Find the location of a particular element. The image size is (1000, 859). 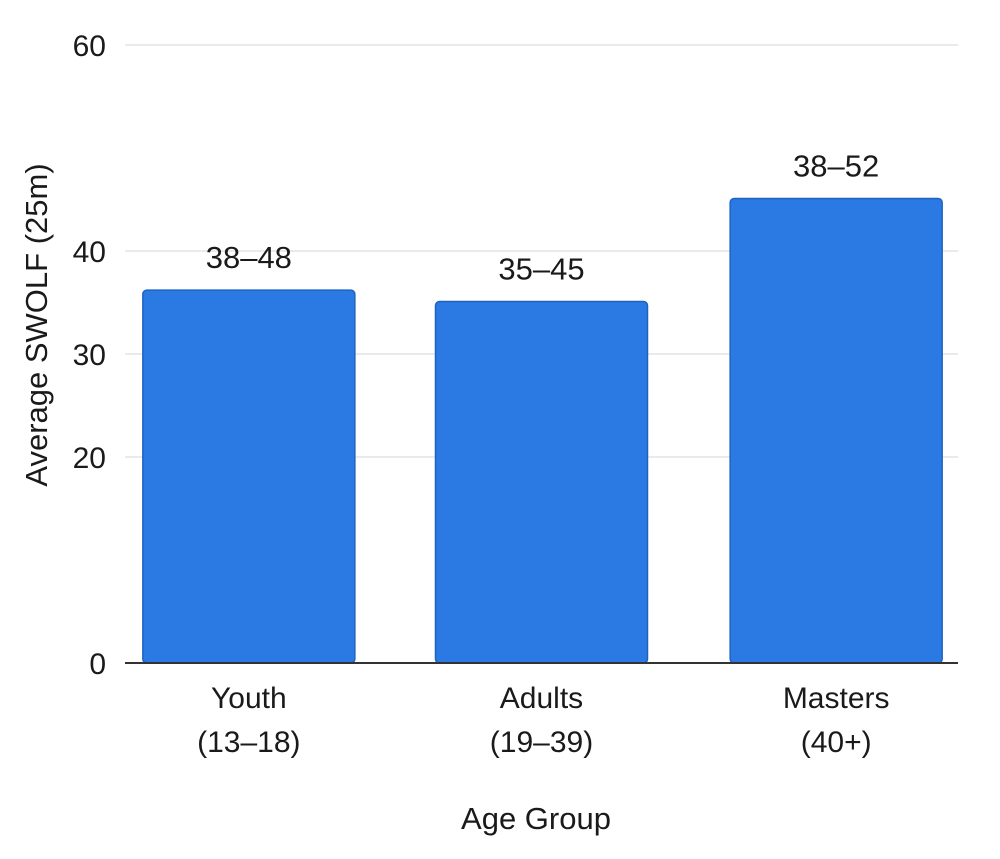

x-category-label: (13–18) is located at coordinates (248, 742).